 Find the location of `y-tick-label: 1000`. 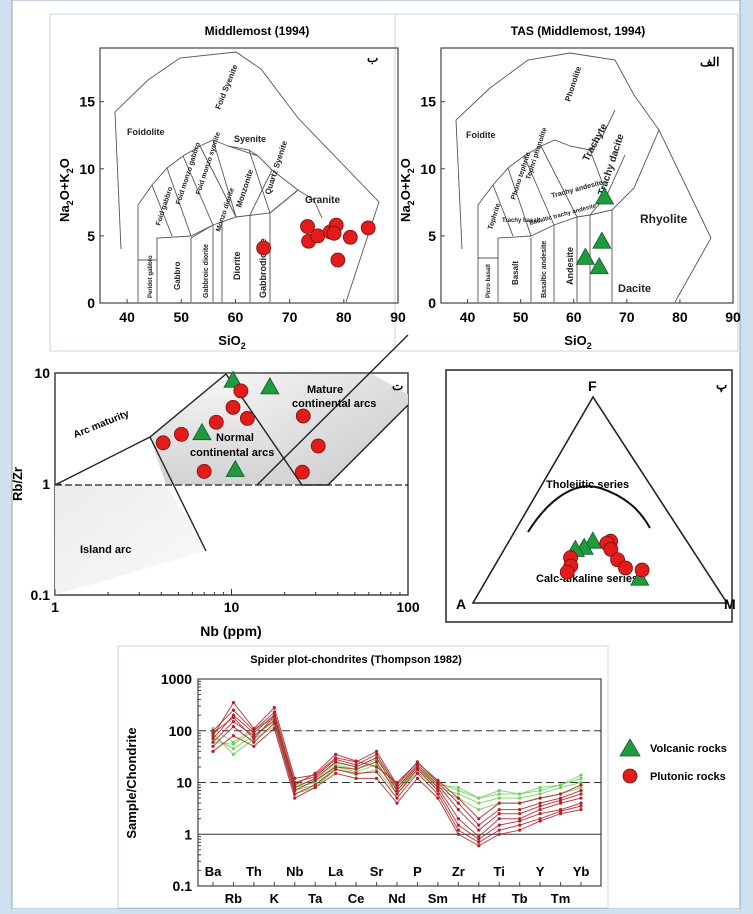

y-tick-label: 1000 is located at coordinates (176, 679).